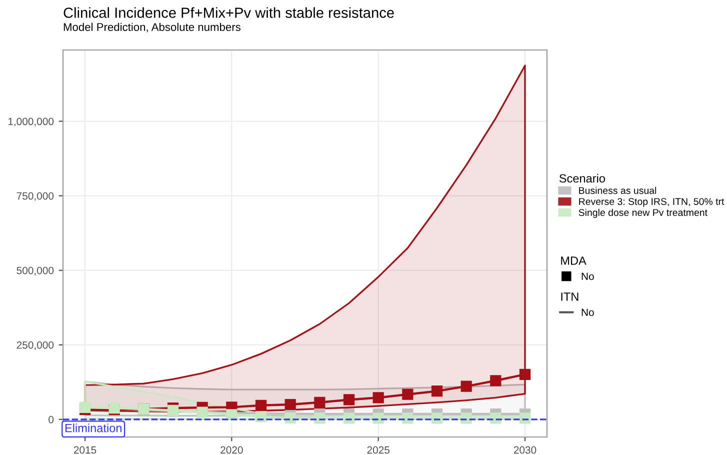 Image resolution: width=727 pixels, height=455 pixels. Describe the element at coordinates (651, 202) in the screenshot. I see `legend-label: Reverse 3: Stop IRS, ITN, 50% trt` at that location.